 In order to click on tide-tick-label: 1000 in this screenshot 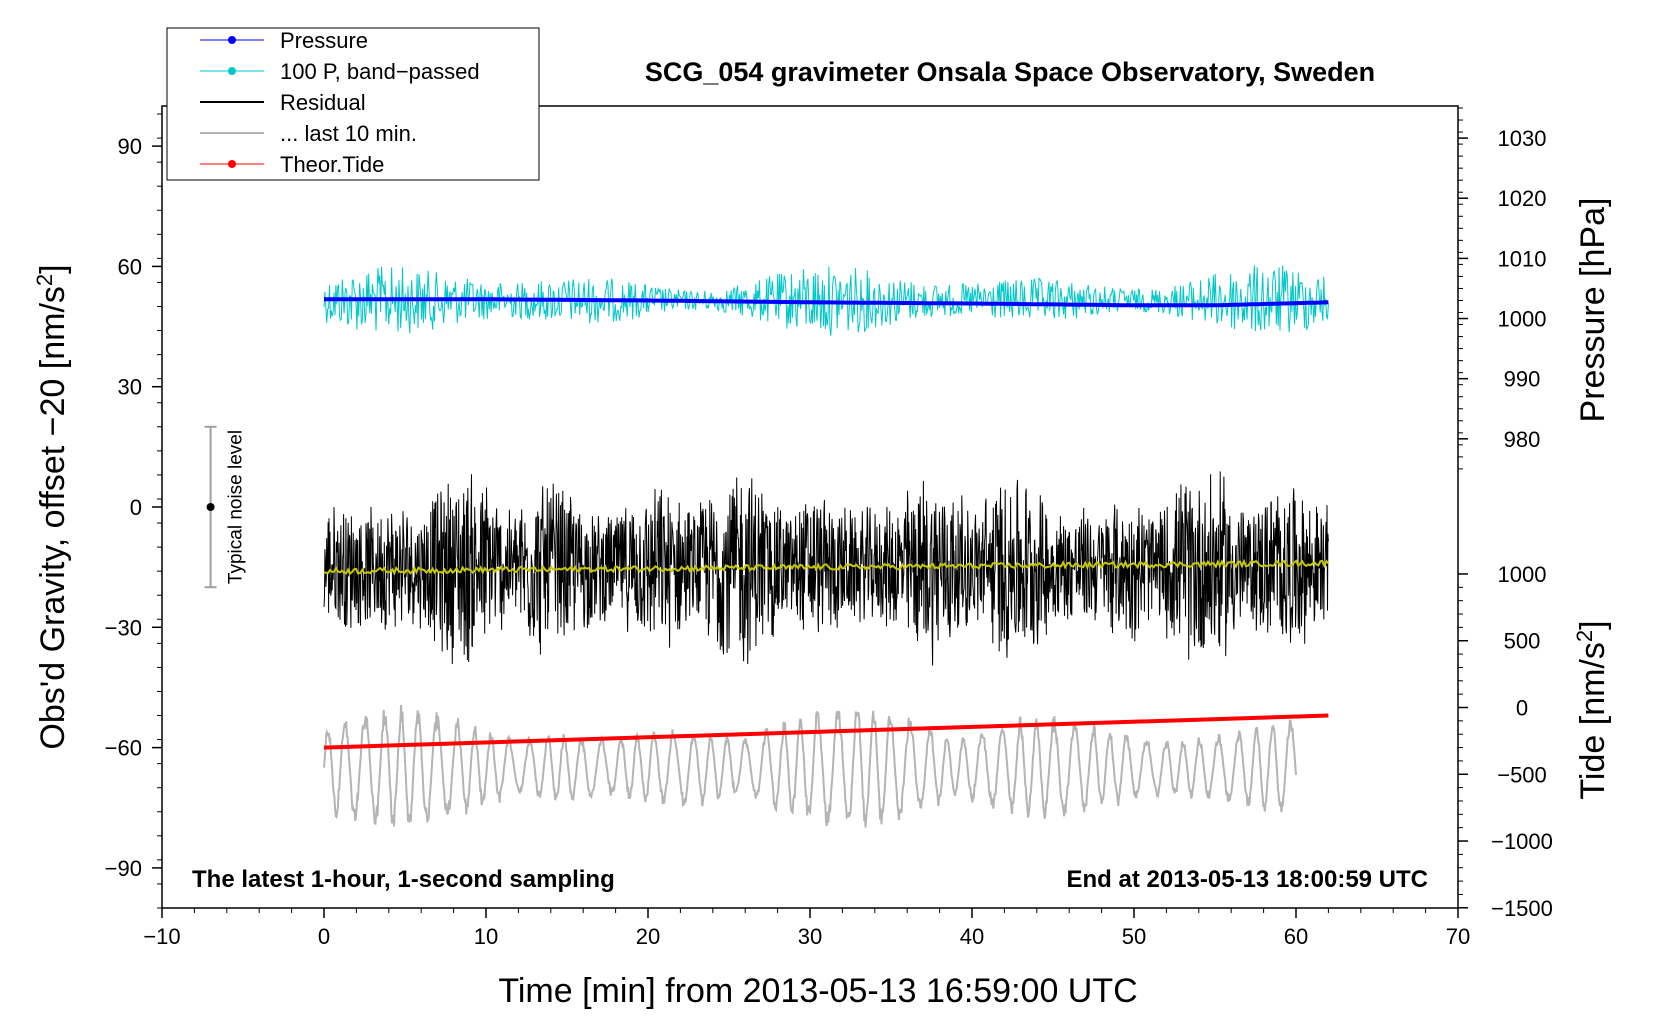, I will do `click(1522, 574)`.